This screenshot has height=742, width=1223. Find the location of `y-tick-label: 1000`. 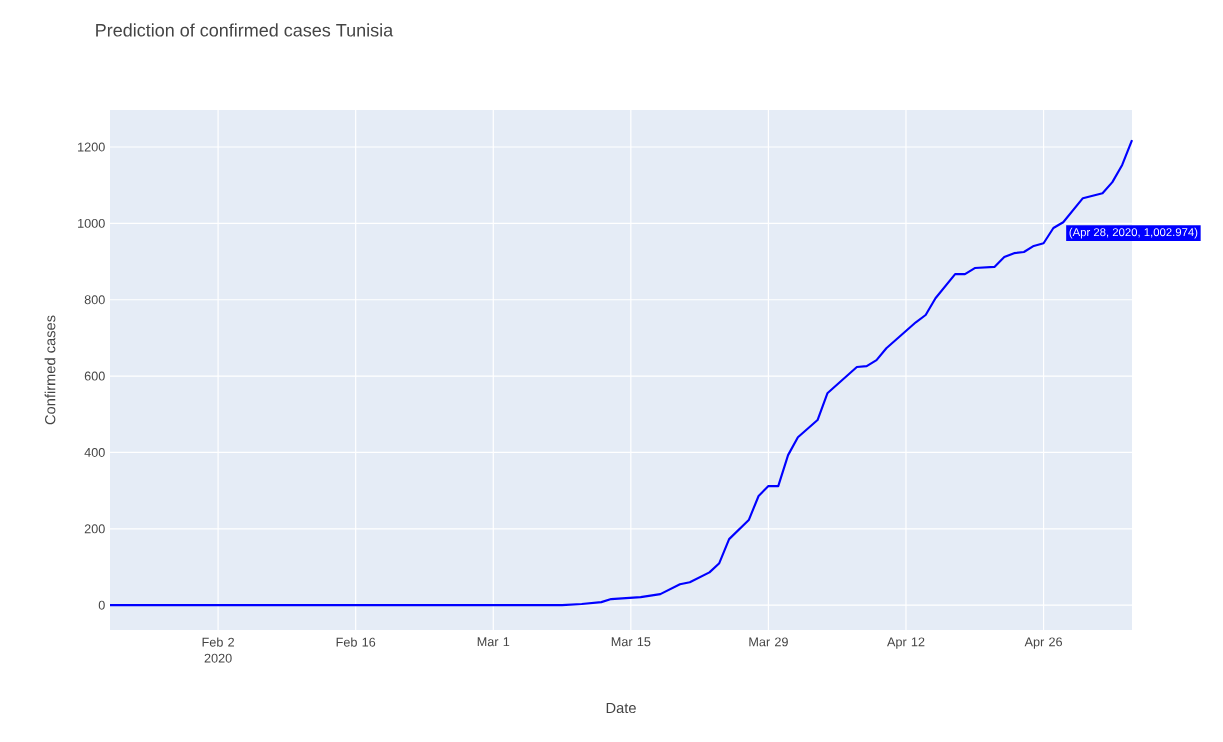

y-tick-label: 1000 is located at coordinates (91, 223).